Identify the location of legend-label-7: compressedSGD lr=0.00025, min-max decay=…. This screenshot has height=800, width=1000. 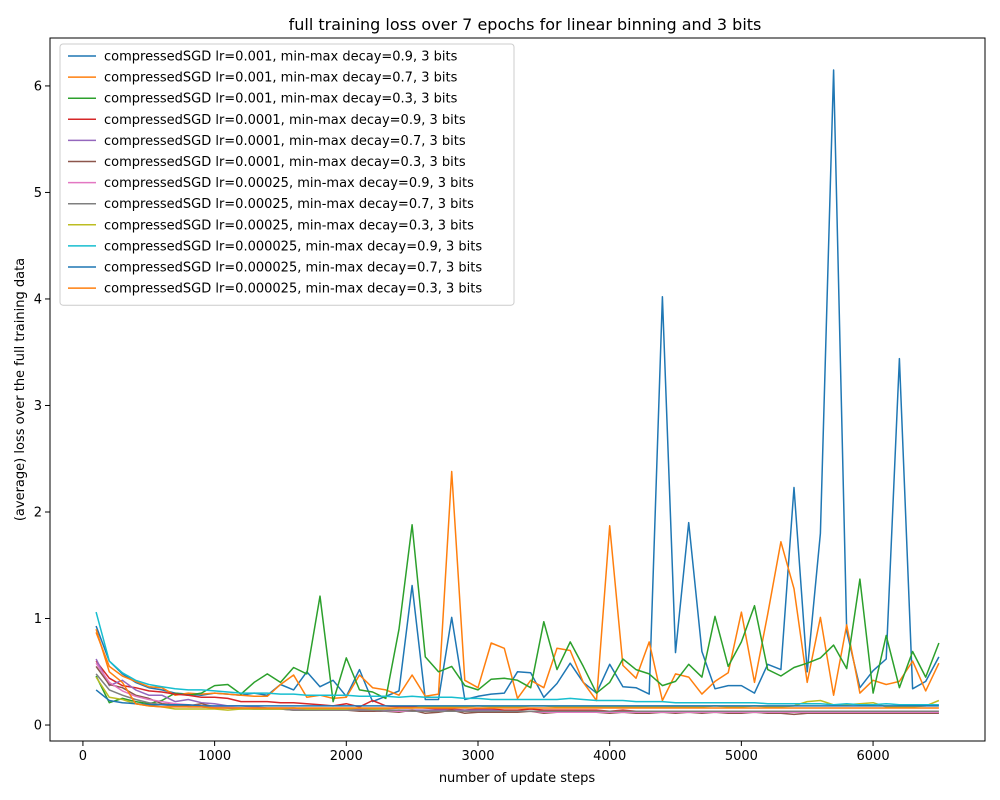
(289, 183).